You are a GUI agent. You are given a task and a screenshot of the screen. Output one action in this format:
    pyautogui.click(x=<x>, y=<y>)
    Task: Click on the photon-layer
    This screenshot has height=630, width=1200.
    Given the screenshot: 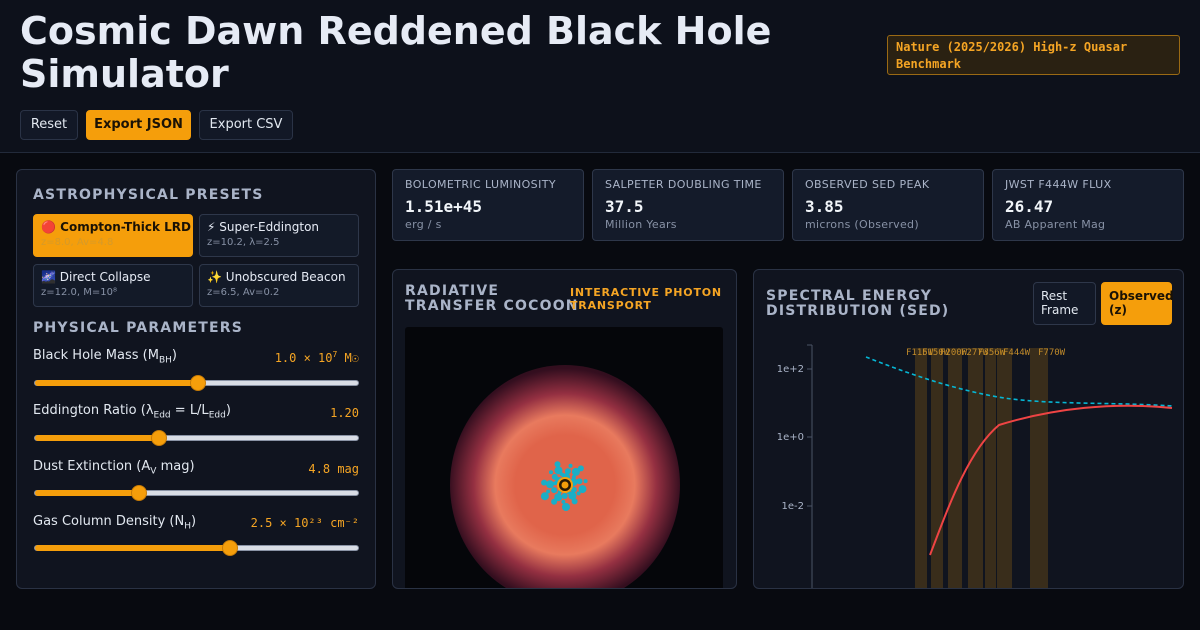 What is the action you would take?
    pyautogui.click(x=564, y=486)
    